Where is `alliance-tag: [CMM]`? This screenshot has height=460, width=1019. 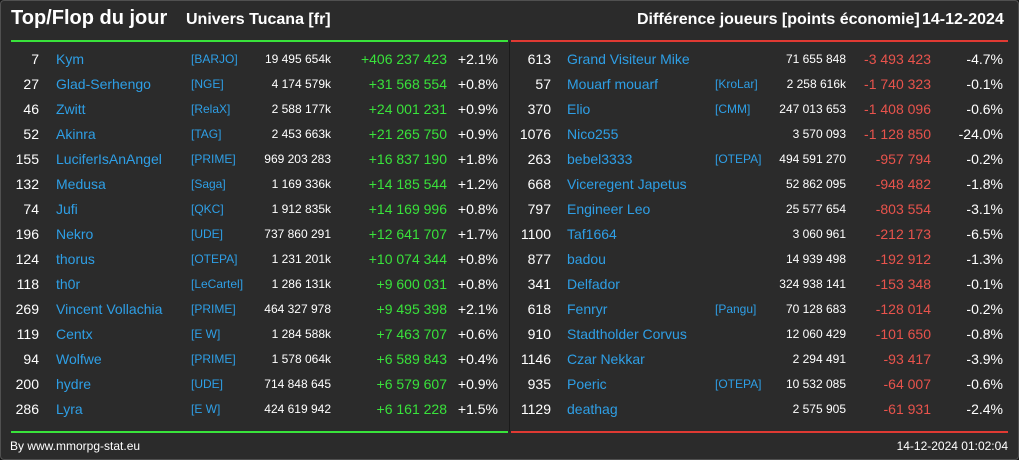
alliance-tag: [CMM] is located at coordinates (733, 109).